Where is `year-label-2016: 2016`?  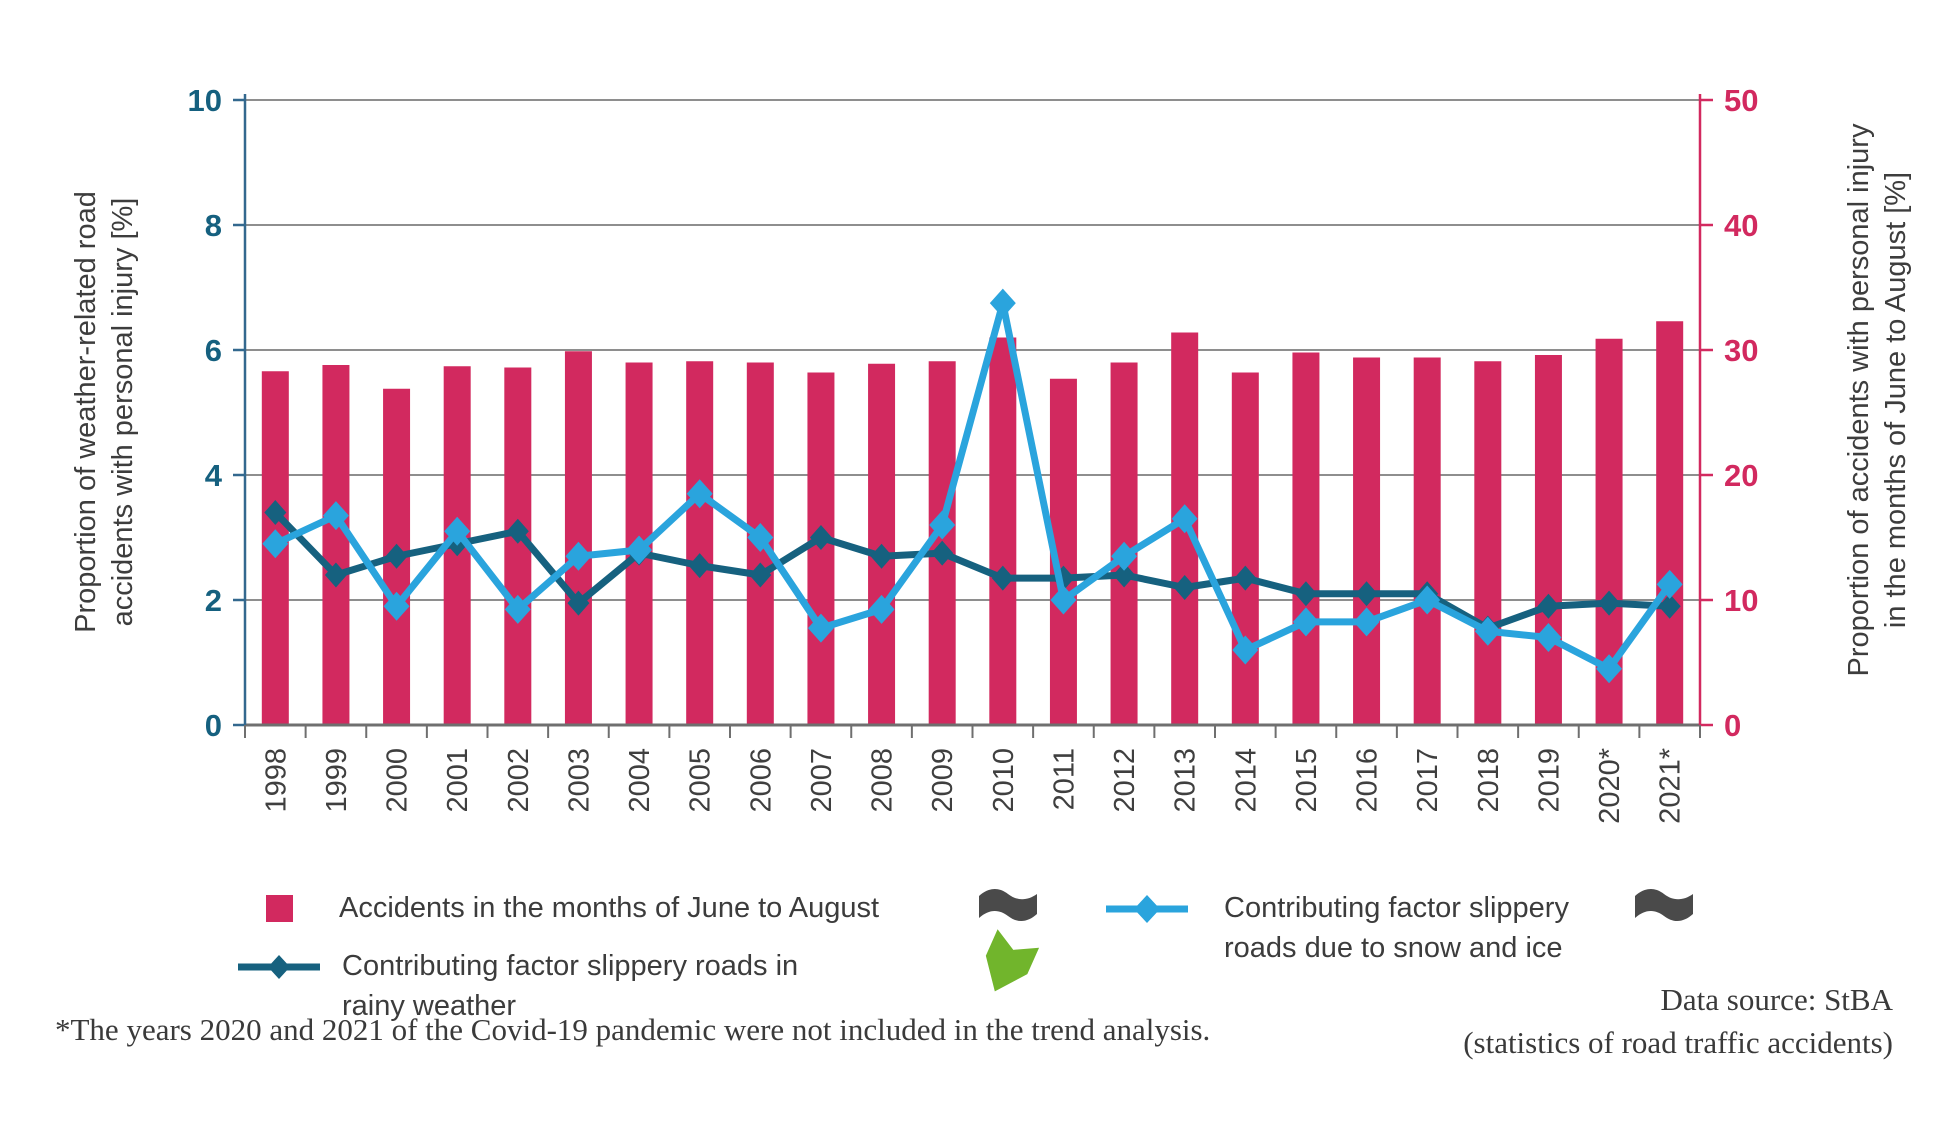 year-label-2016: 2016 is located at coordinates (1368, 780).